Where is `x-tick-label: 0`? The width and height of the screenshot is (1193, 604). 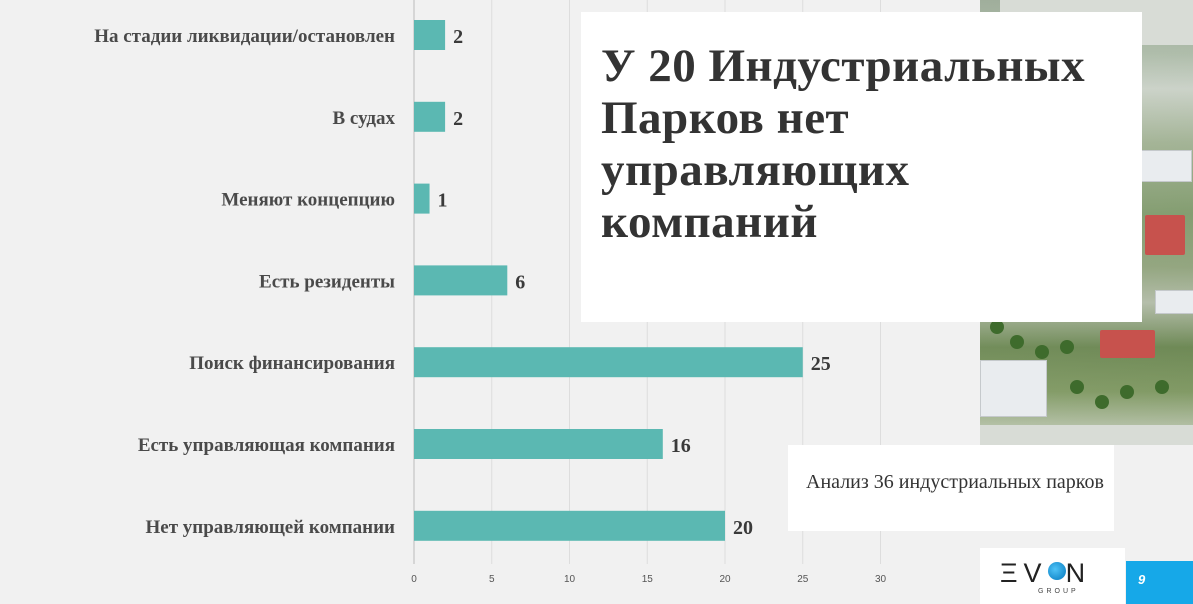
x-tick-label: 0 is located at coordinates (414, 579).